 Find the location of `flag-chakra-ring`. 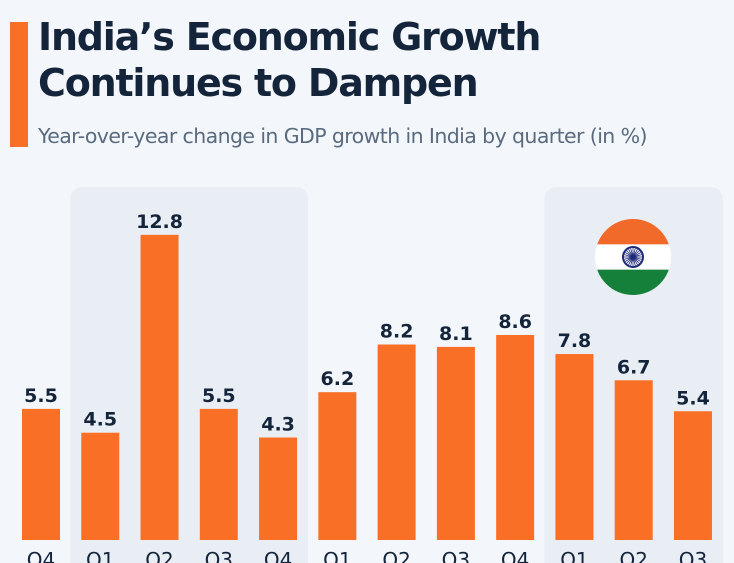

flag-chakra-ring is located at coordinates (633, 257).